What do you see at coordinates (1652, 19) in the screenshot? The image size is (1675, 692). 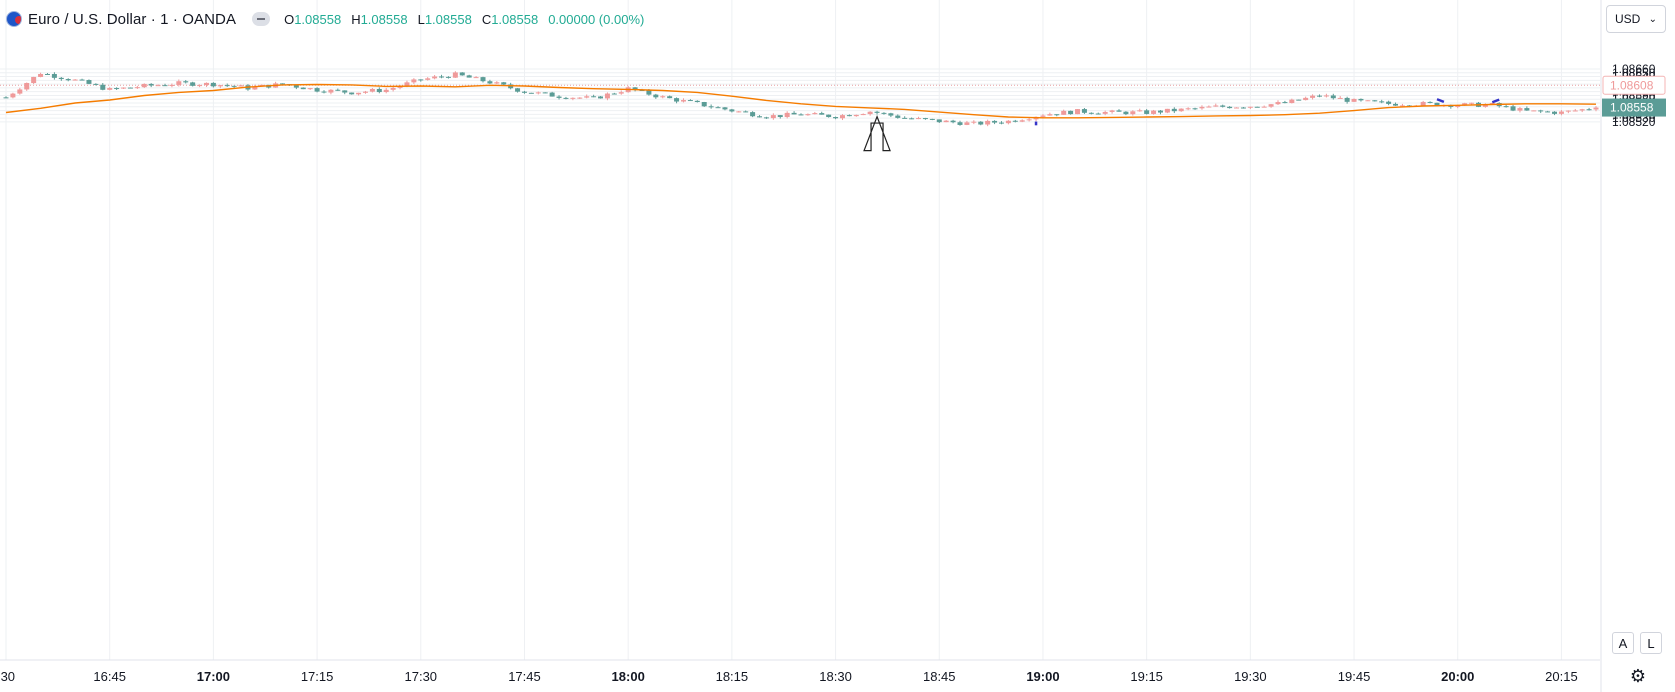 I see `chevron-down-icon: ⌄` at bounding box center [1652, 19].